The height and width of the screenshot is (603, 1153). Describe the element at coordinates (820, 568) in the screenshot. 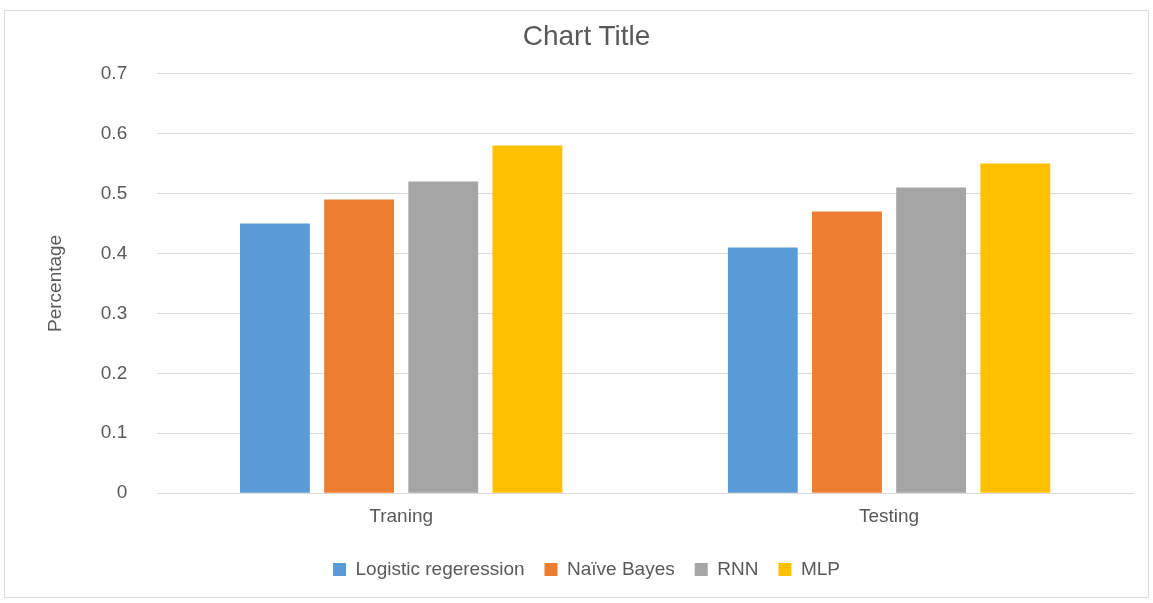

I see `legend-label: MLP` at that location.